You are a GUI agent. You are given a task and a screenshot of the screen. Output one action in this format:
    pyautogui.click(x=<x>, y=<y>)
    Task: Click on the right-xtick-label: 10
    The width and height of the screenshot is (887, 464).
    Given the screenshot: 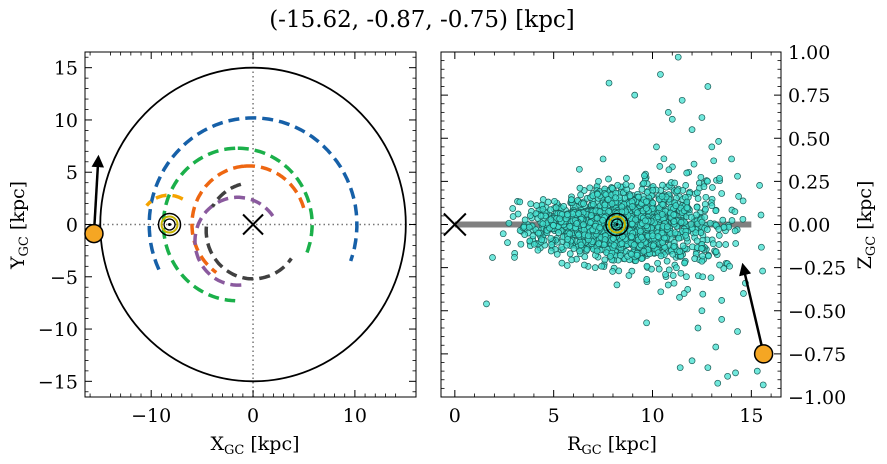 What is the action you would take?
    pyautogui.click(x=652, y=416)
    